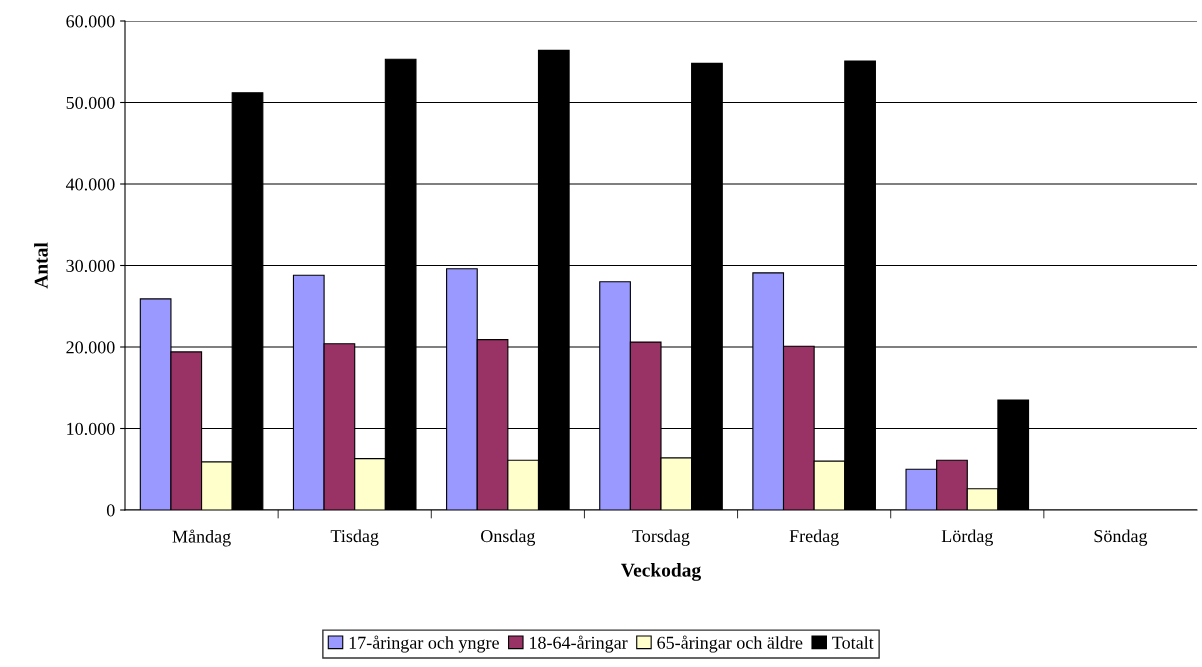 The width and height of the screenshot is (1202, 667). I want to click on legend-label: 18-64-åringar, so click(579, 644).